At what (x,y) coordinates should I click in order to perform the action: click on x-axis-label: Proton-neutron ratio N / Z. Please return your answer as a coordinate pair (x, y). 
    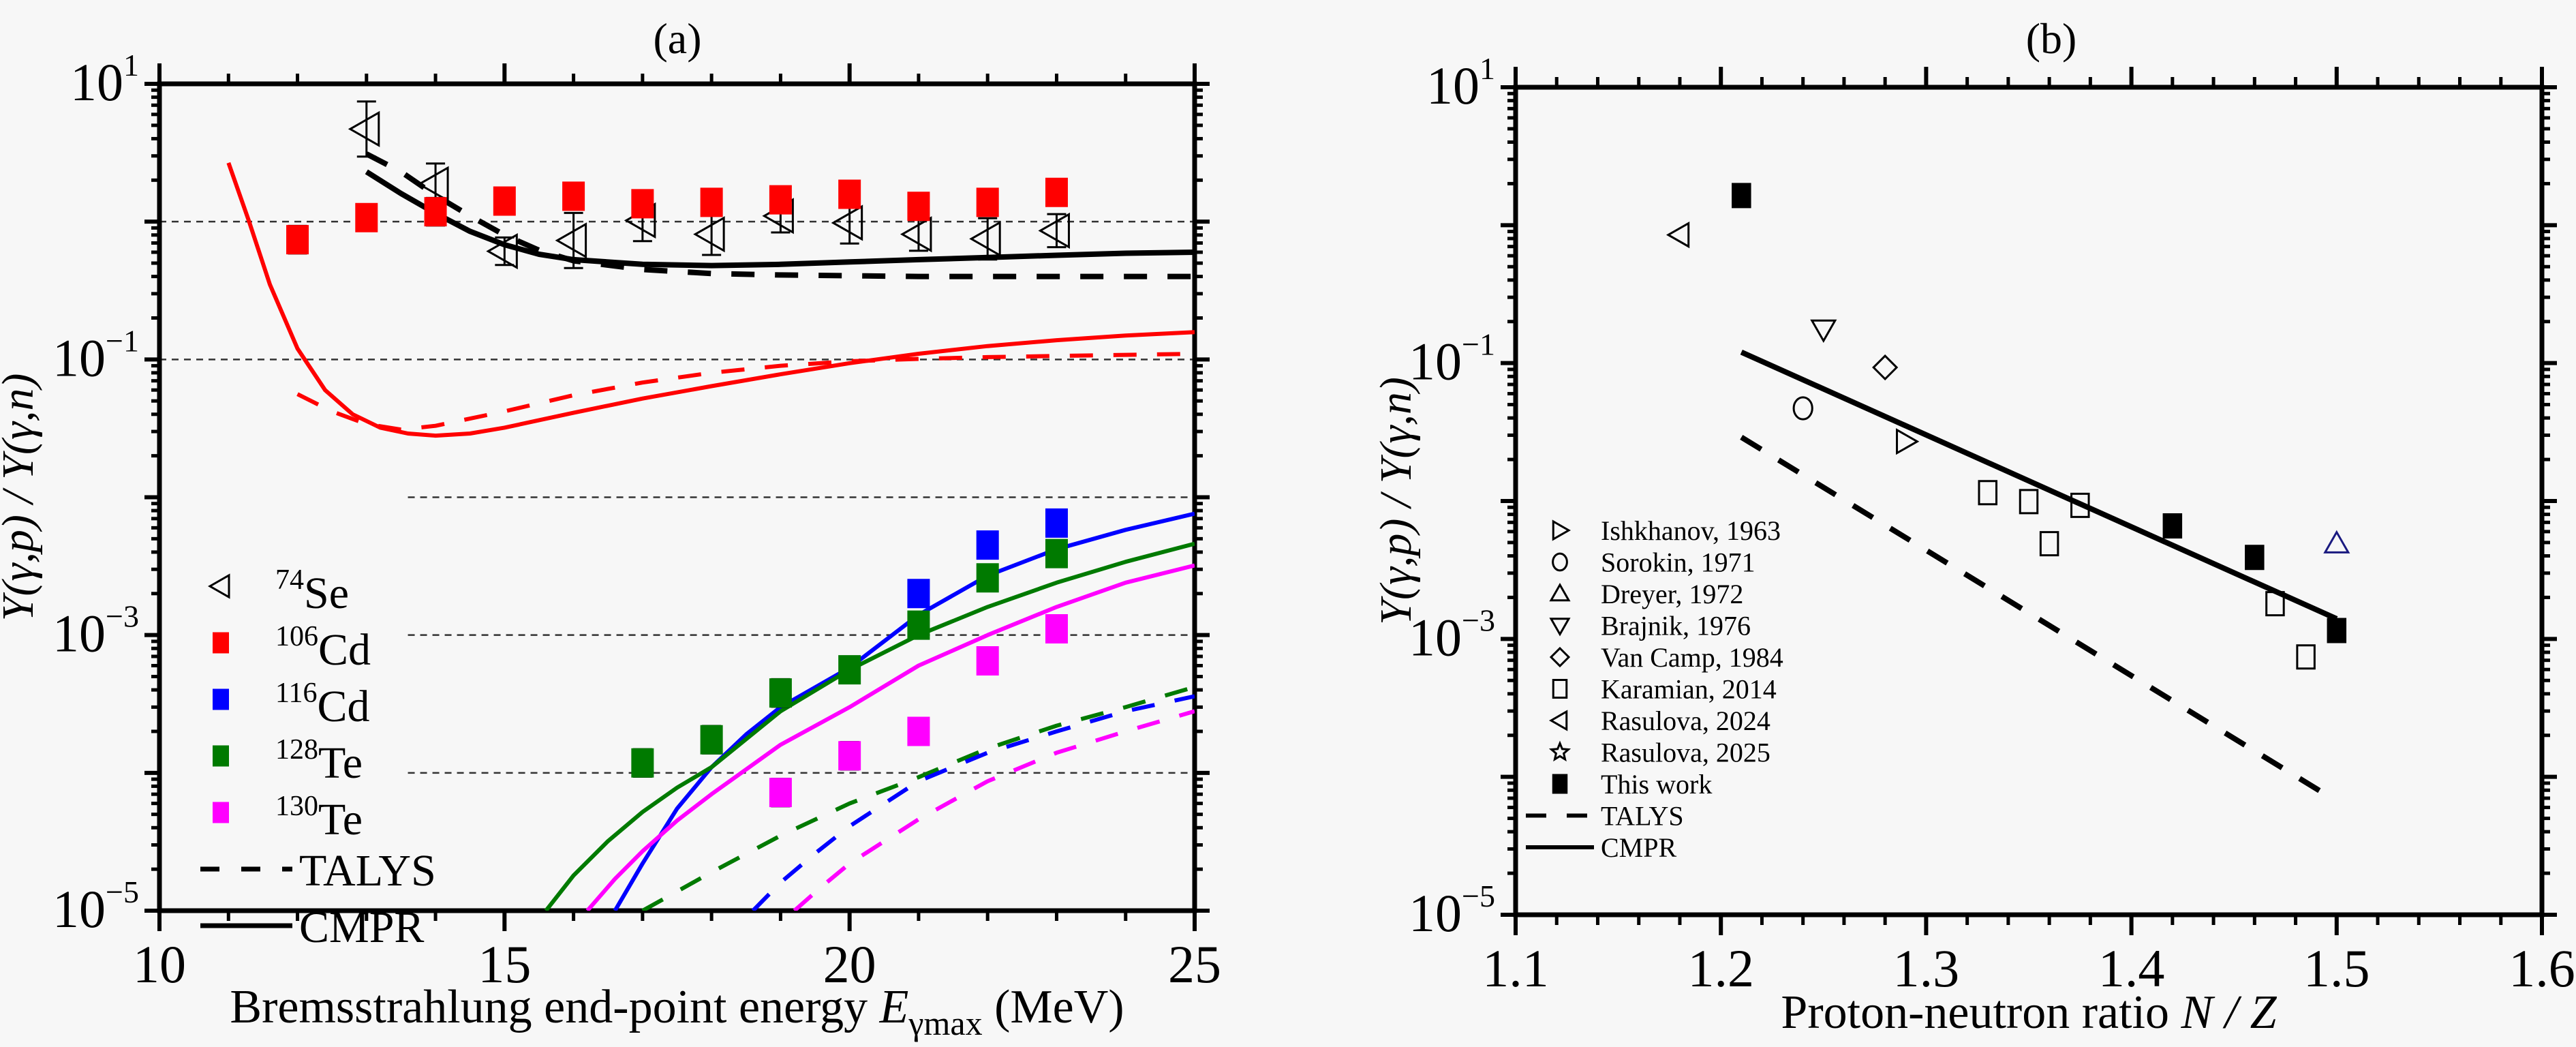
    Looking at the image, I should click on (2029, 1012).